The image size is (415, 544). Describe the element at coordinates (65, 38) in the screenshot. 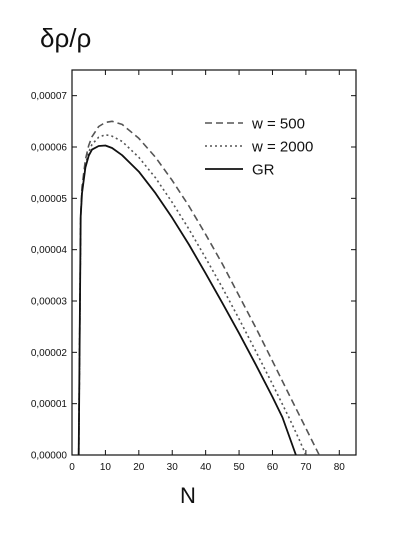

I see `y-axis-title: δρ/ρ` at that location.